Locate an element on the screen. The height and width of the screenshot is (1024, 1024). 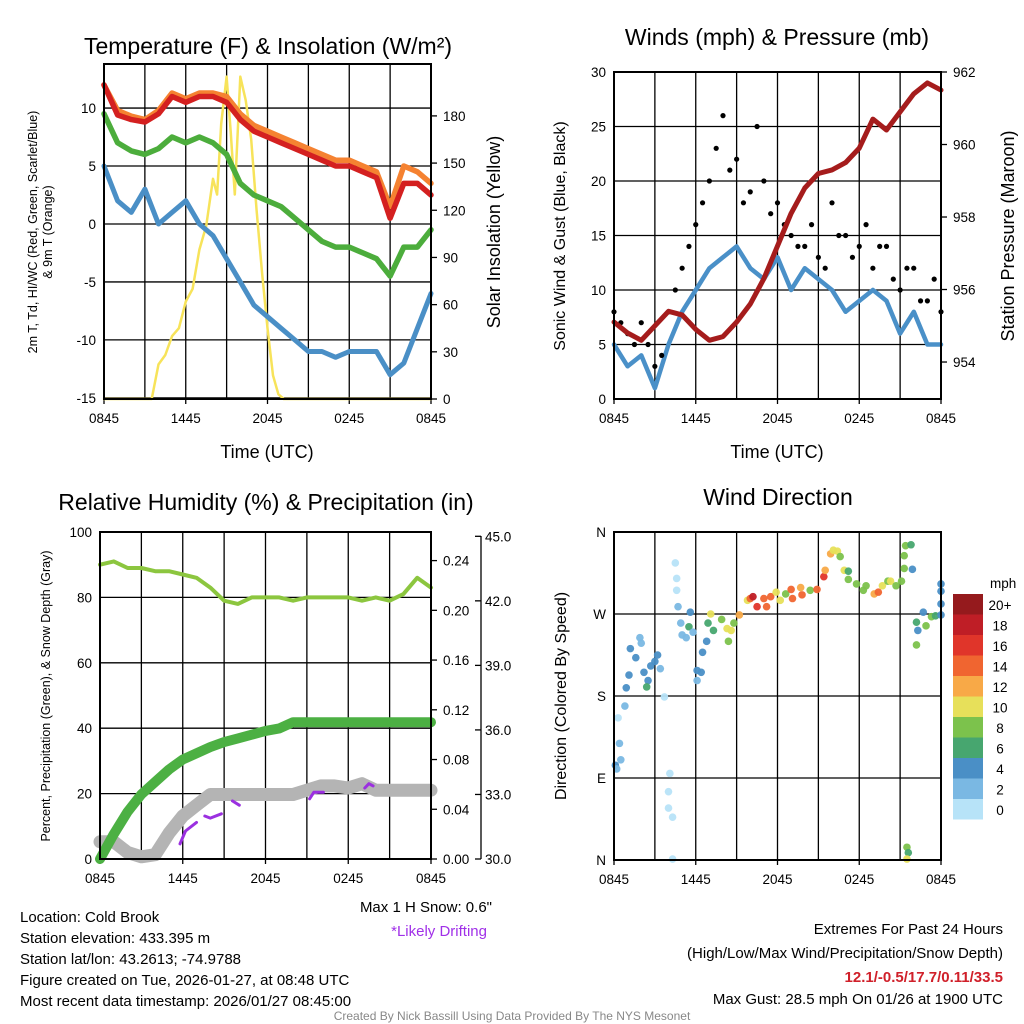
precip-tick-label: 0.24 is located at coordinates (456, 561).